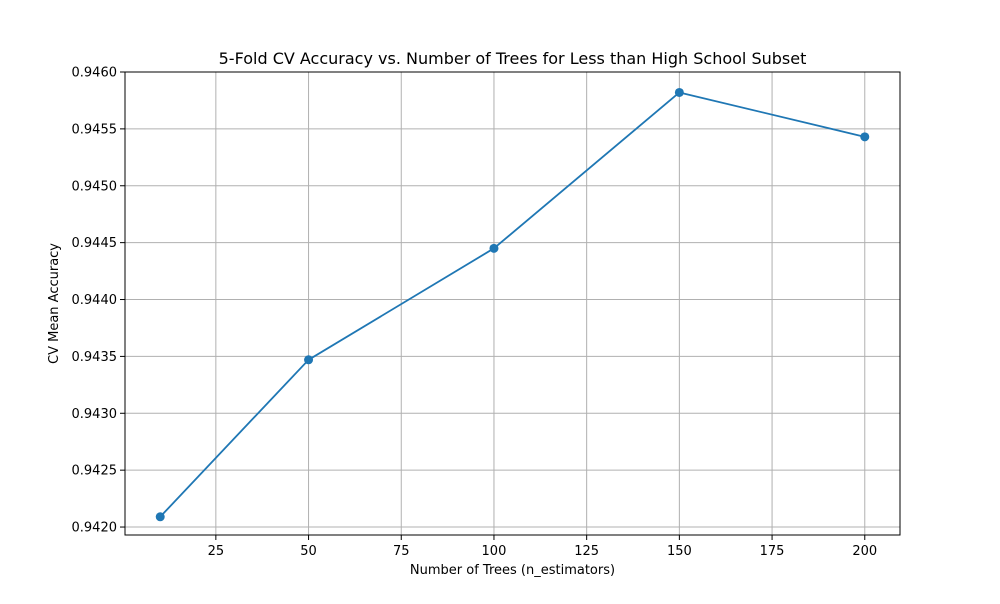  What do you see at coordinates (95, 186) in the screenshot?
I see `y-tick-label: 0.9450` at bounding box center [95, 186].